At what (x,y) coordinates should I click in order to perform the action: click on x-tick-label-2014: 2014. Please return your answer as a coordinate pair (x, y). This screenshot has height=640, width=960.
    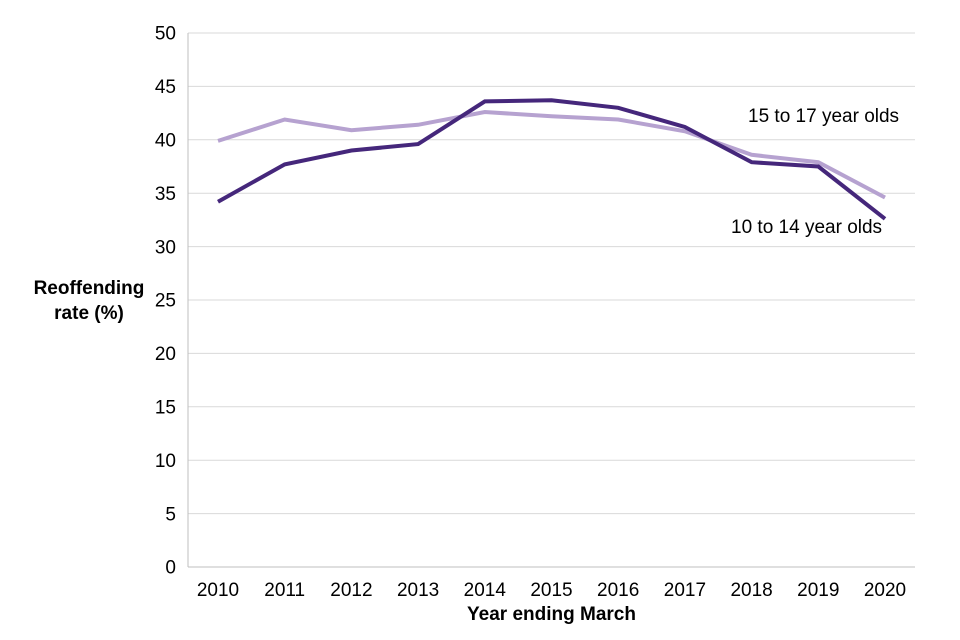
    Looking at the image, I should click on (485, 590).